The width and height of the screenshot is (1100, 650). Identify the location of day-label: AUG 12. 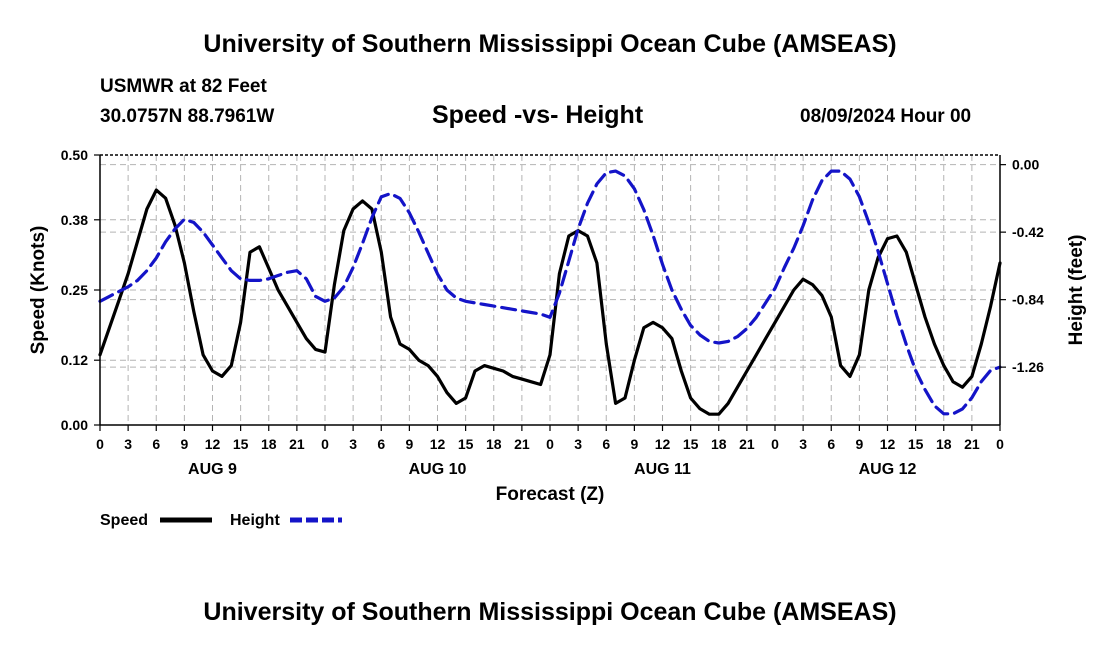
(888, 469).